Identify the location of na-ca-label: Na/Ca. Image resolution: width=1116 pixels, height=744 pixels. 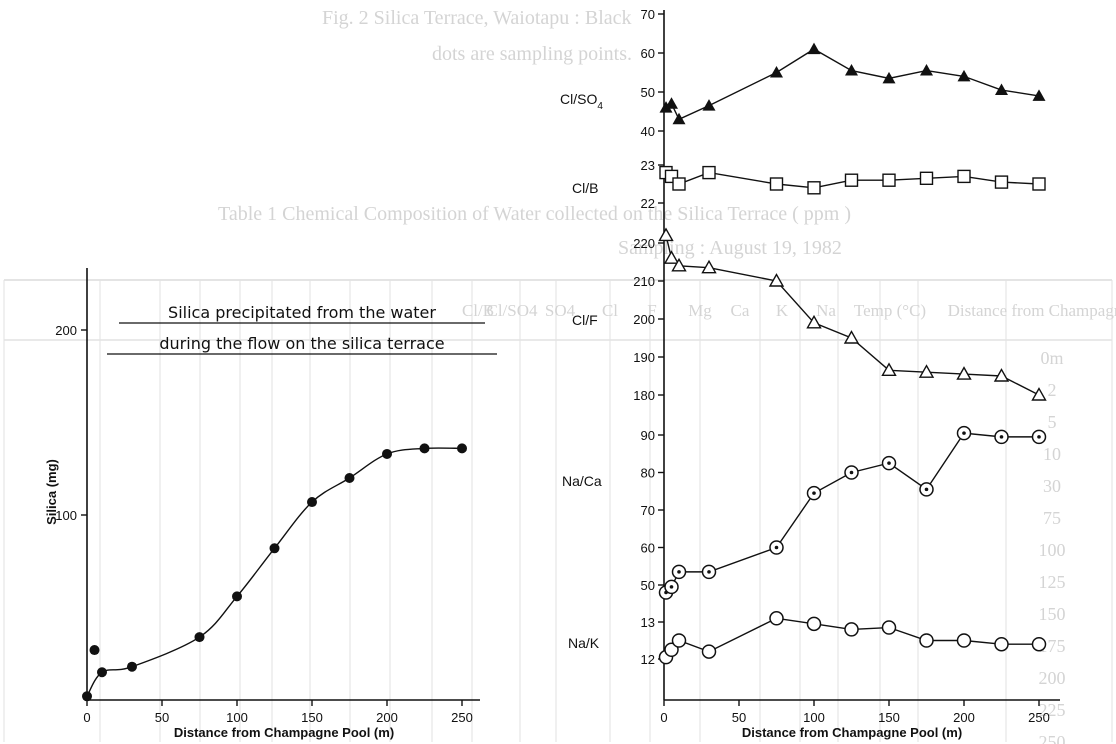
(582, 481).